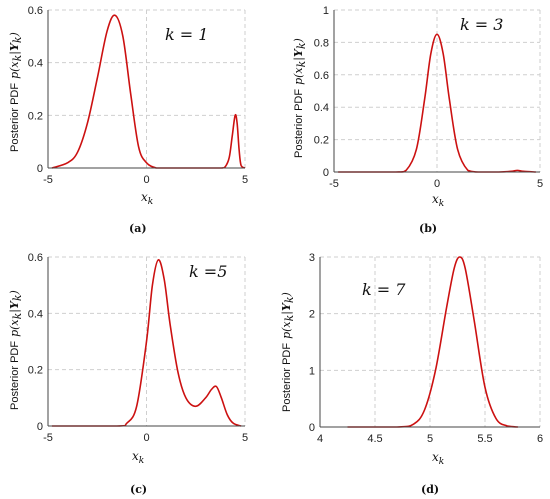 The width and height of the screenshot is (550, 499). I want to click on panel-d-xlabel: xk, so click(438, 458).